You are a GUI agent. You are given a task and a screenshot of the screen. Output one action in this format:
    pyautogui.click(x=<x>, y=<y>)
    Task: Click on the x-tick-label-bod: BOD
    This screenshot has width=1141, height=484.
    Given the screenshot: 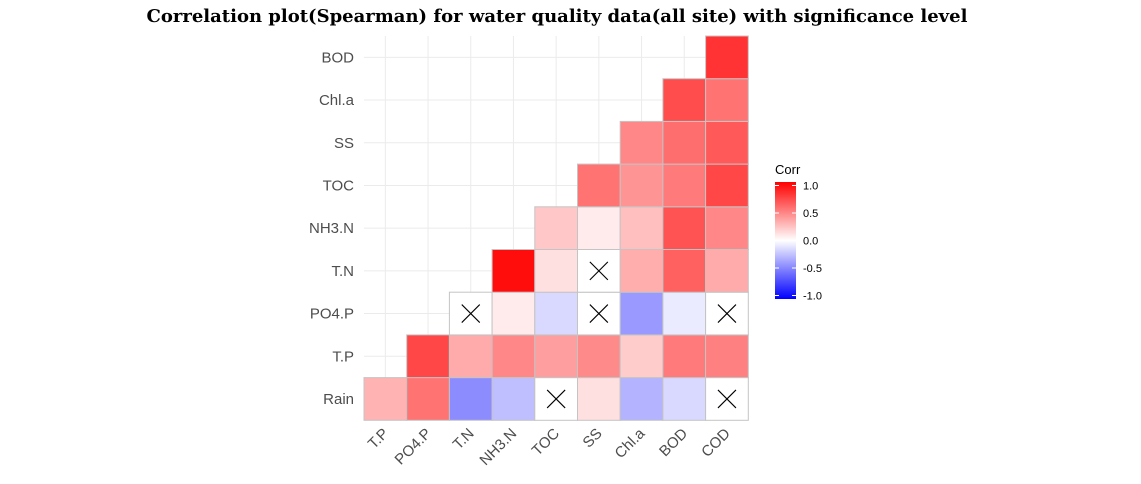 What is the action you would take?
    pyautogui.click(x=673, y=442)
    